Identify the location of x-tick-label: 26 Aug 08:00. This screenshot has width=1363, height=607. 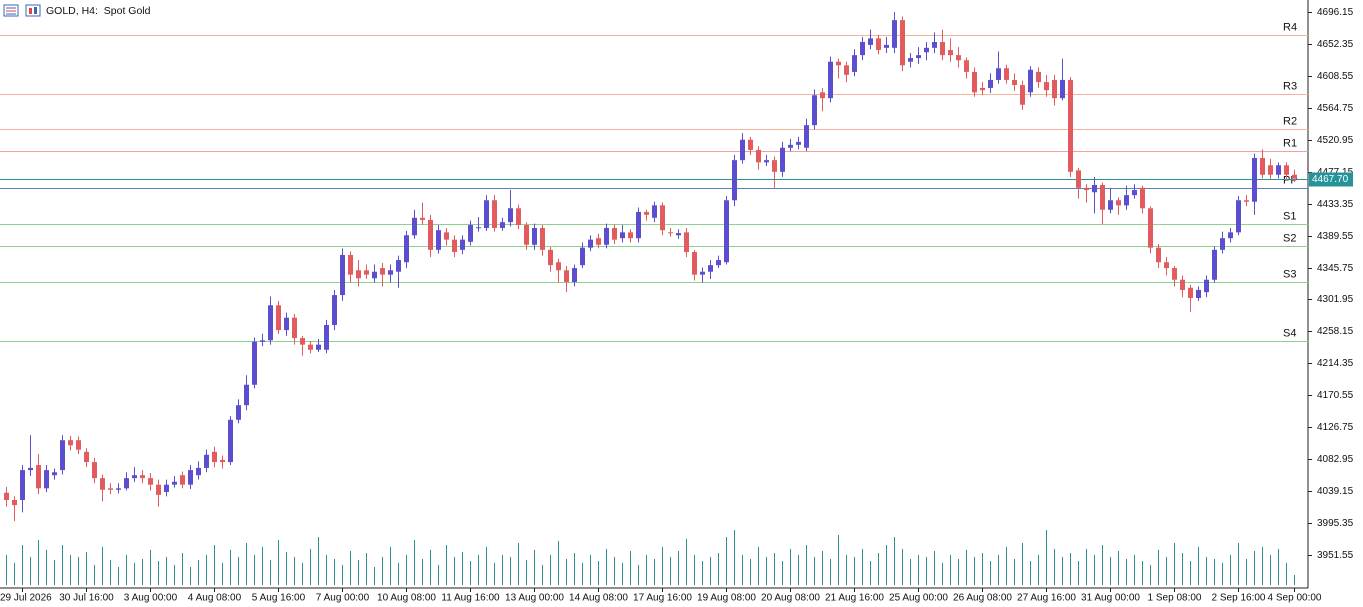
(982, 598).